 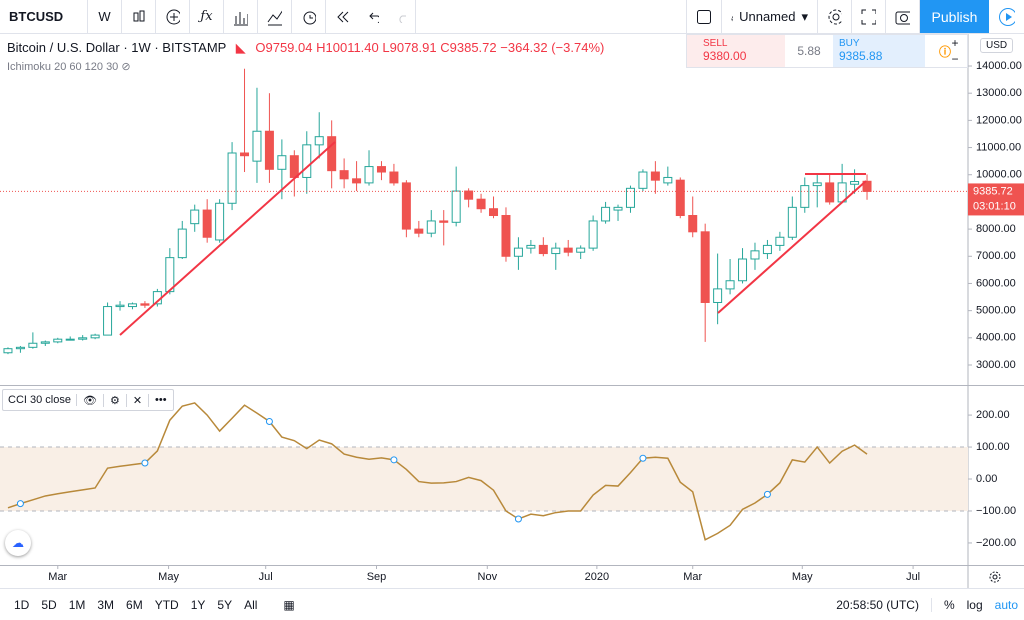 What do you see at coordinates (44, 16) in the screenshot?
I see `symbol-search: BTCUSD` at bounding box center [44, 16].